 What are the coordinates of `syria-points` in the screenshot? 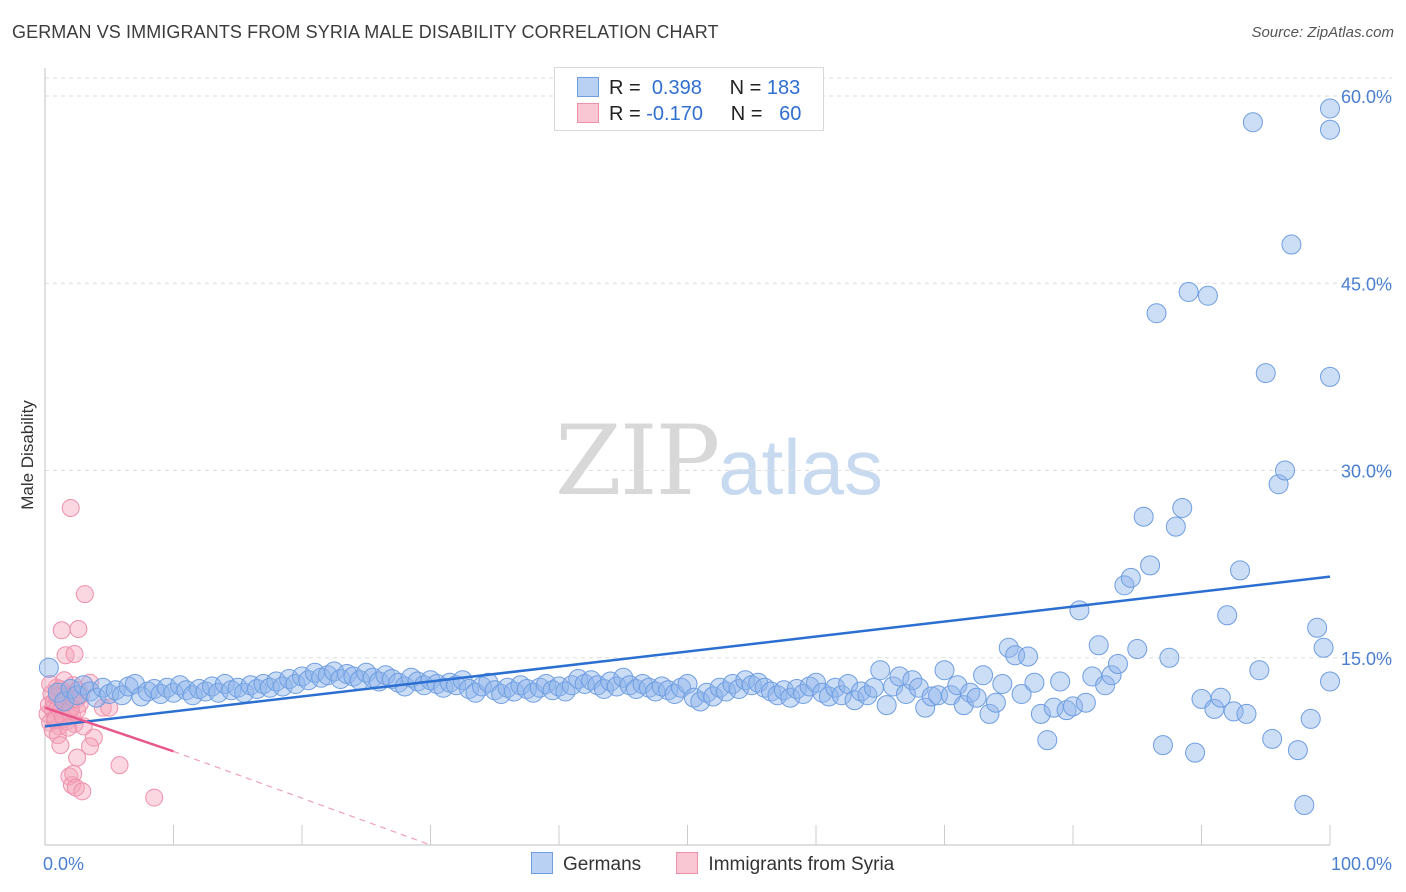 It's located at (101, 652).